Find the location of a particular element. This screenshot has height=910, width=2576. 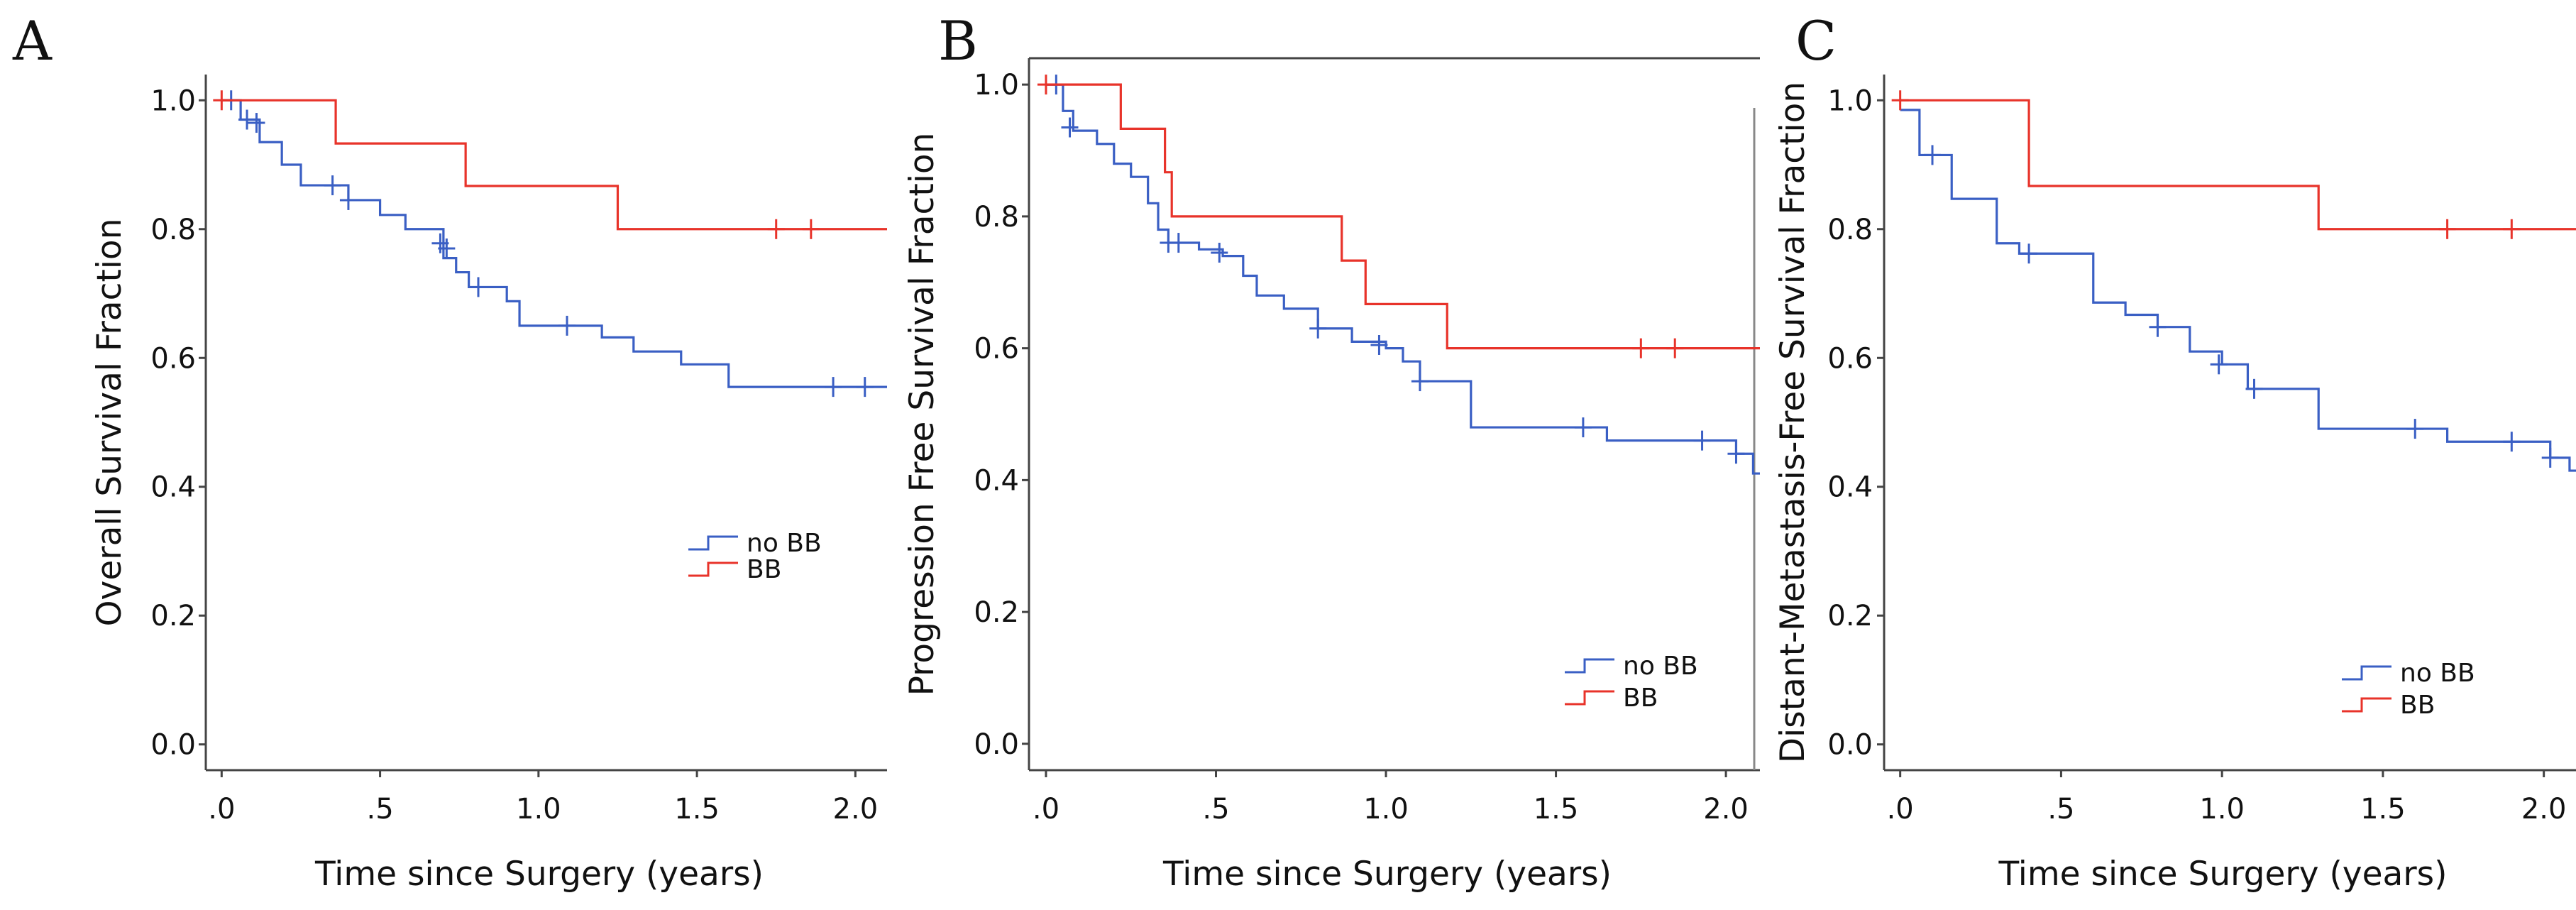

panel-label-c: C is located at coordinates (1816, 40).